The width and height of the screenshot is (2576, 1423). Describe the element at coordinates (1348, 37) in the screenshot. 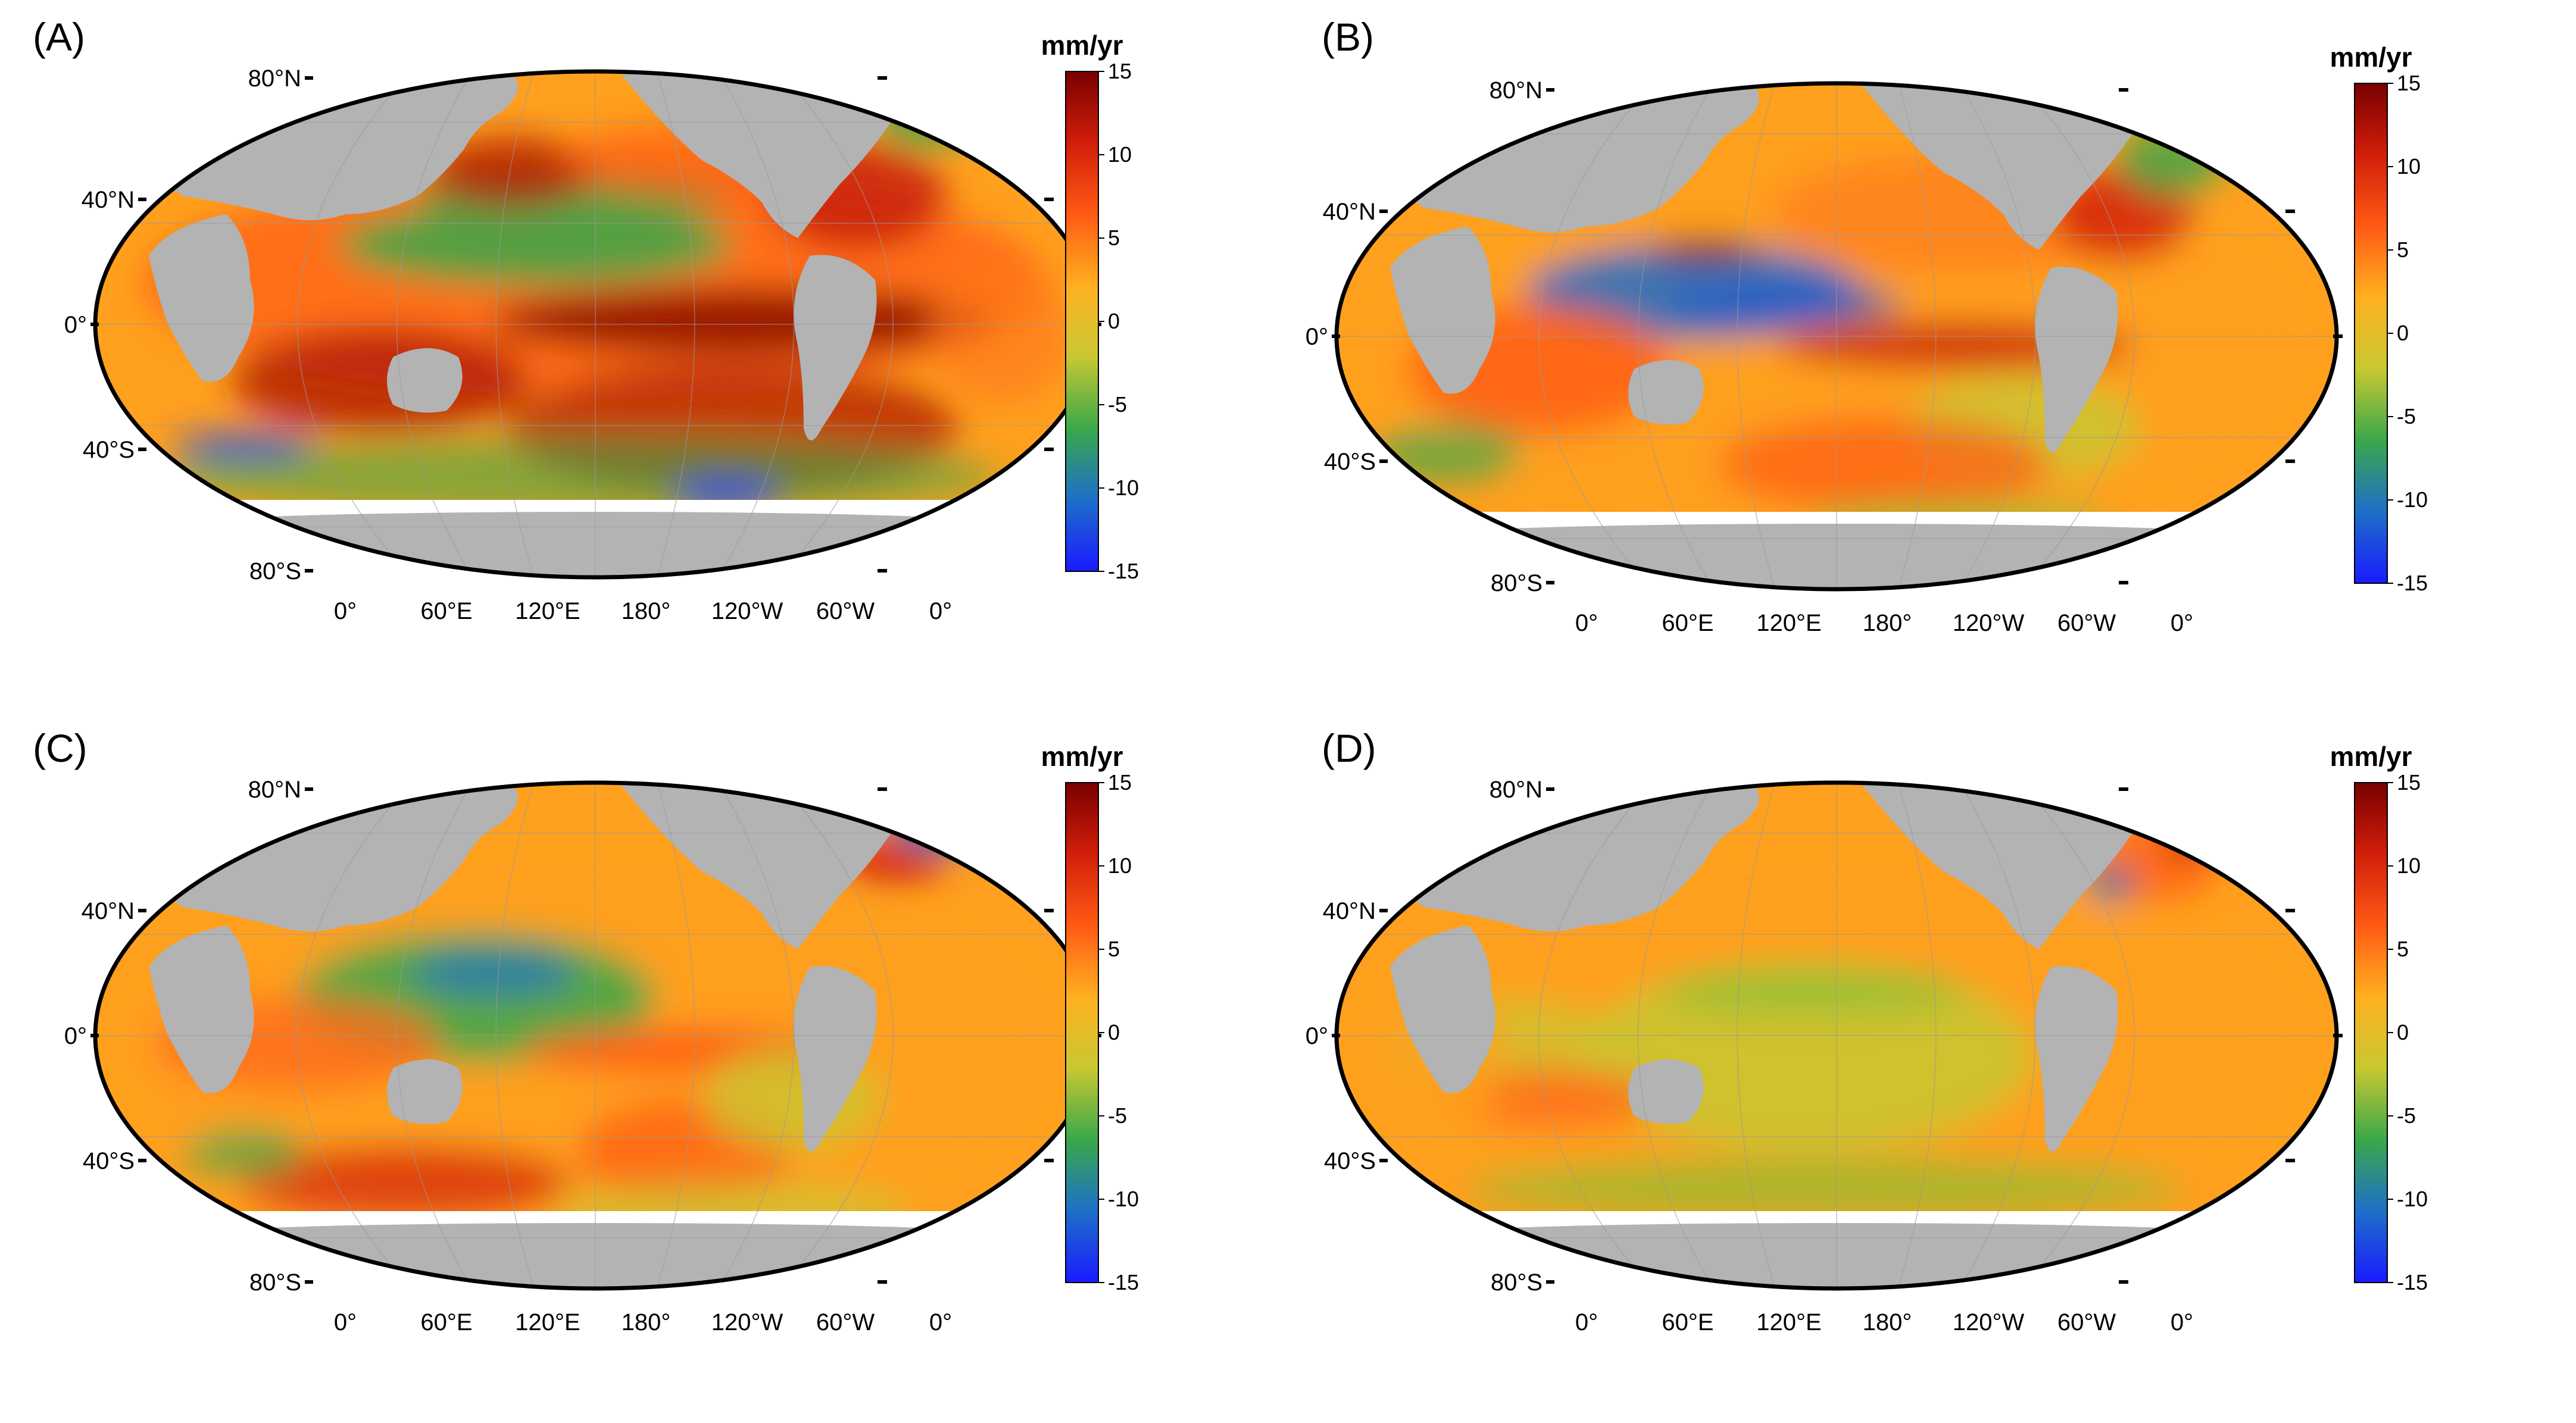

I see `panel-label: (B)` at that location.